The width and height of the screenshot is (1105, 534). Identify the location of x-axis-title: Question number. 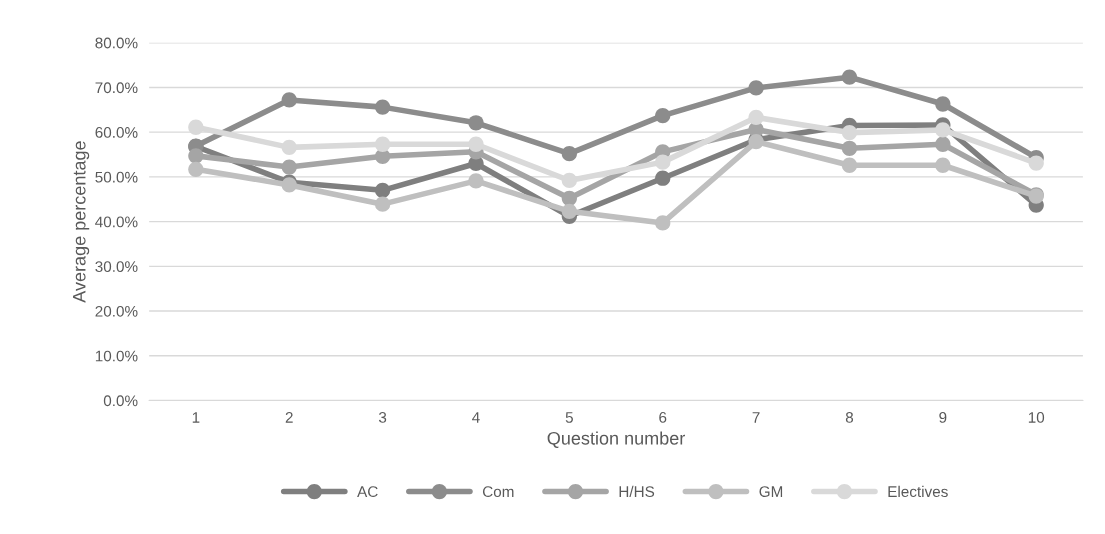
(616, 439).